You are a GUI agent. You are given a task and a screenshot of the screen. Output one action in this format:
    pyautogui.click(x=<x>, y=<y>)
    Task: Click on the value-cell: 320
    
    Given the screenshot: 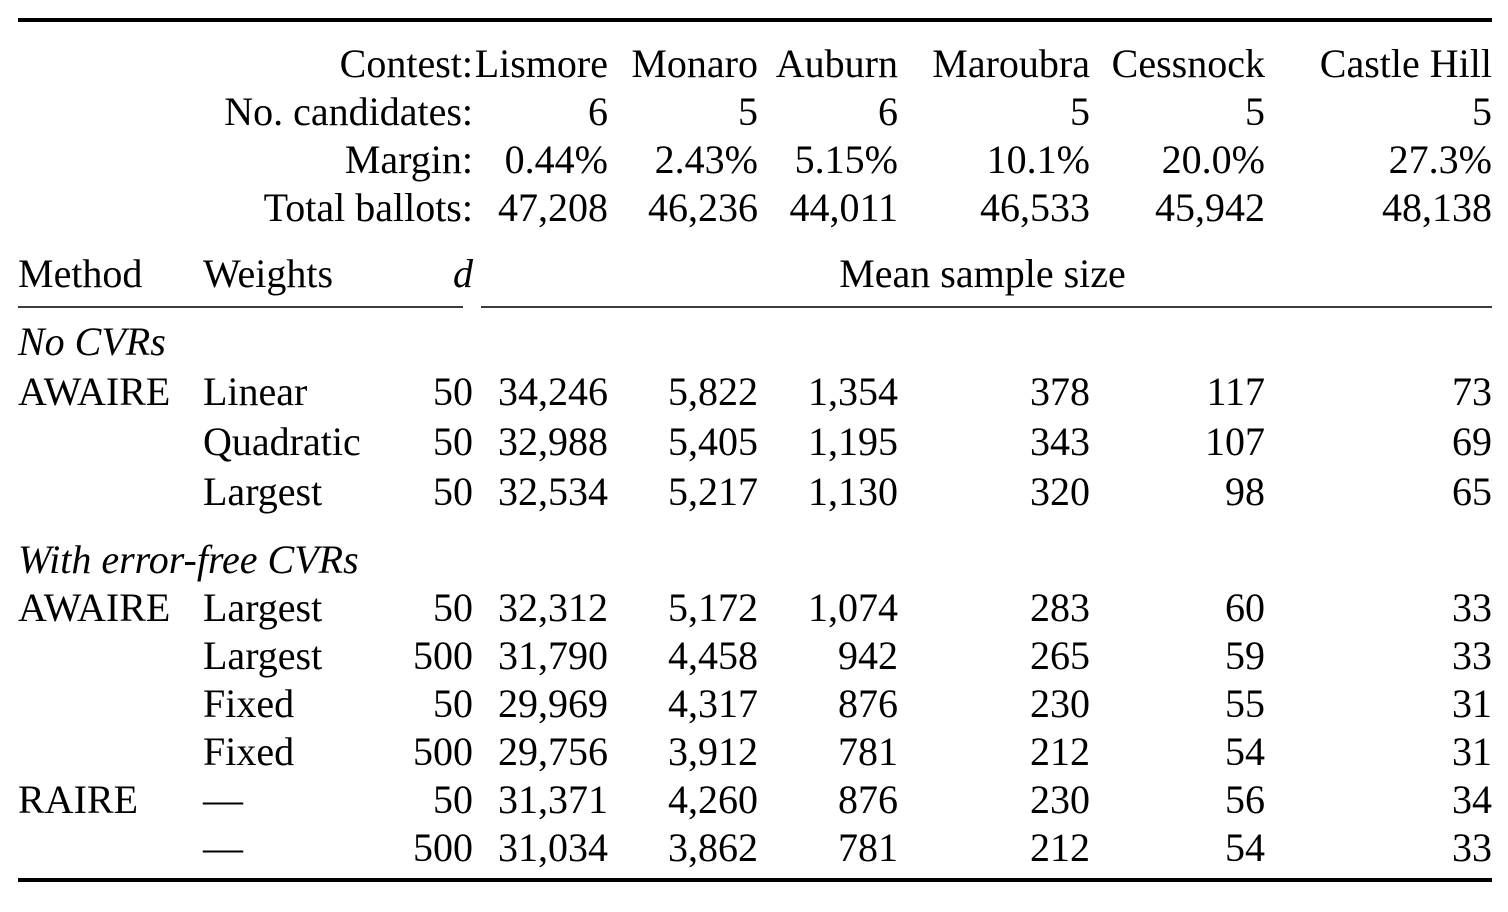 What is the action you would take?
    pyautogui.click(x=1060, y=492)
    